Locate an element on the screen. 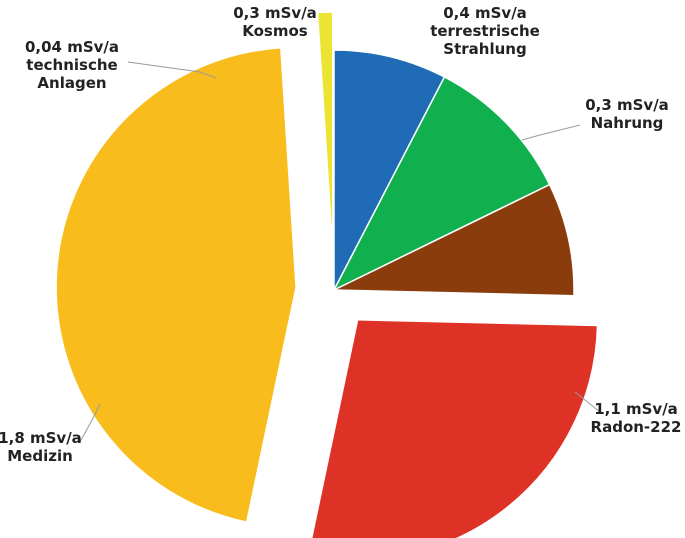  slice-label-4: 1,1 mSv/a Radon-222 is located at coordinates (636, 418).